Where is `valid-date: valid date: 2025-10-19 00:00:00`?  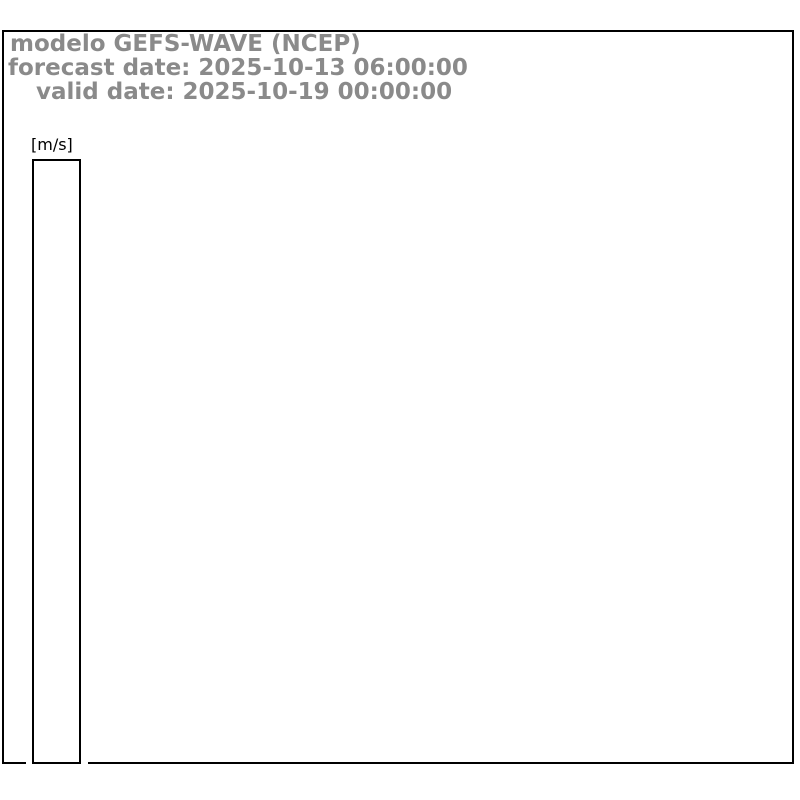
valid-date: valid date: 2025-10-19 00:00:00 is located at coordinates (244, 92).